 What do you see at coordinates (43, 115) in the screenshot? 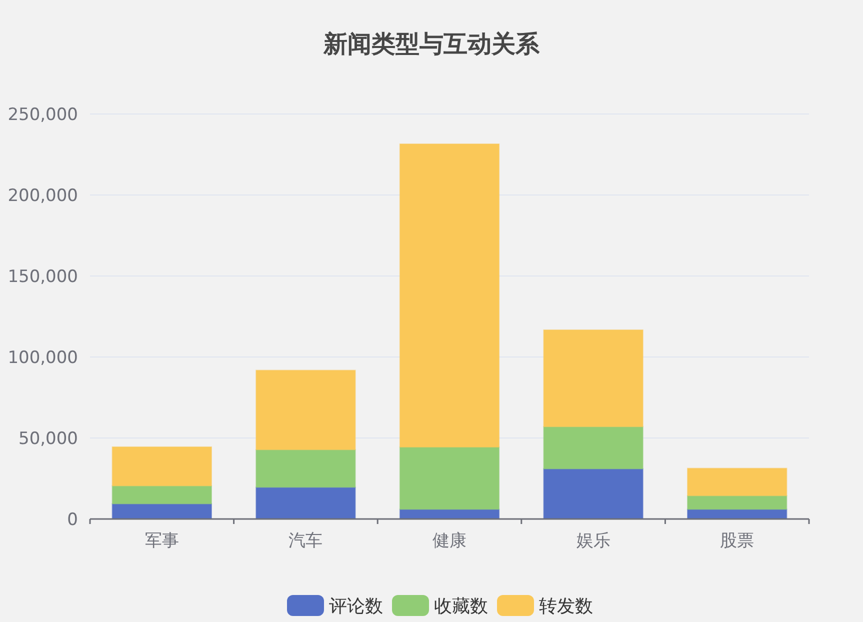
I see `y-tick-label: 250,000` at bounding box center [43, 115].